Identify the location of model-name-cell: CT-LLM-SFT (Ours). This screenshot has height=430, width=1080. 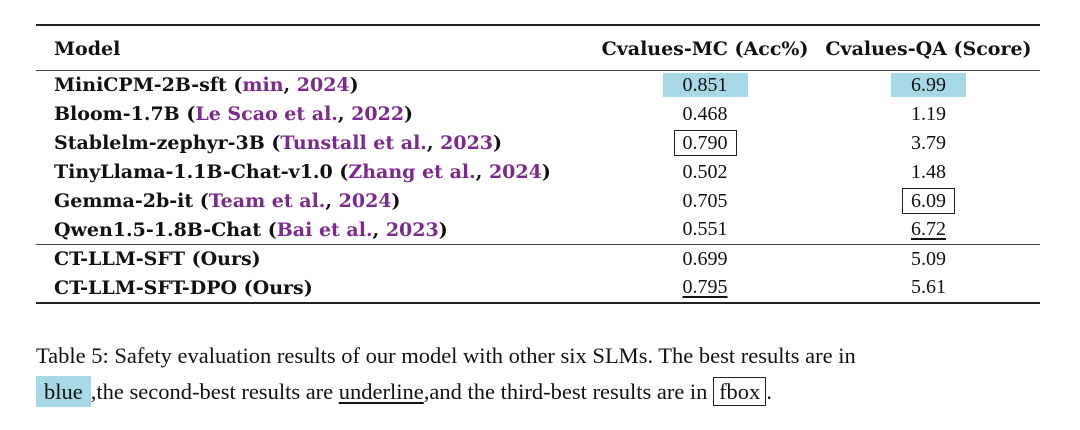
(314, 259).